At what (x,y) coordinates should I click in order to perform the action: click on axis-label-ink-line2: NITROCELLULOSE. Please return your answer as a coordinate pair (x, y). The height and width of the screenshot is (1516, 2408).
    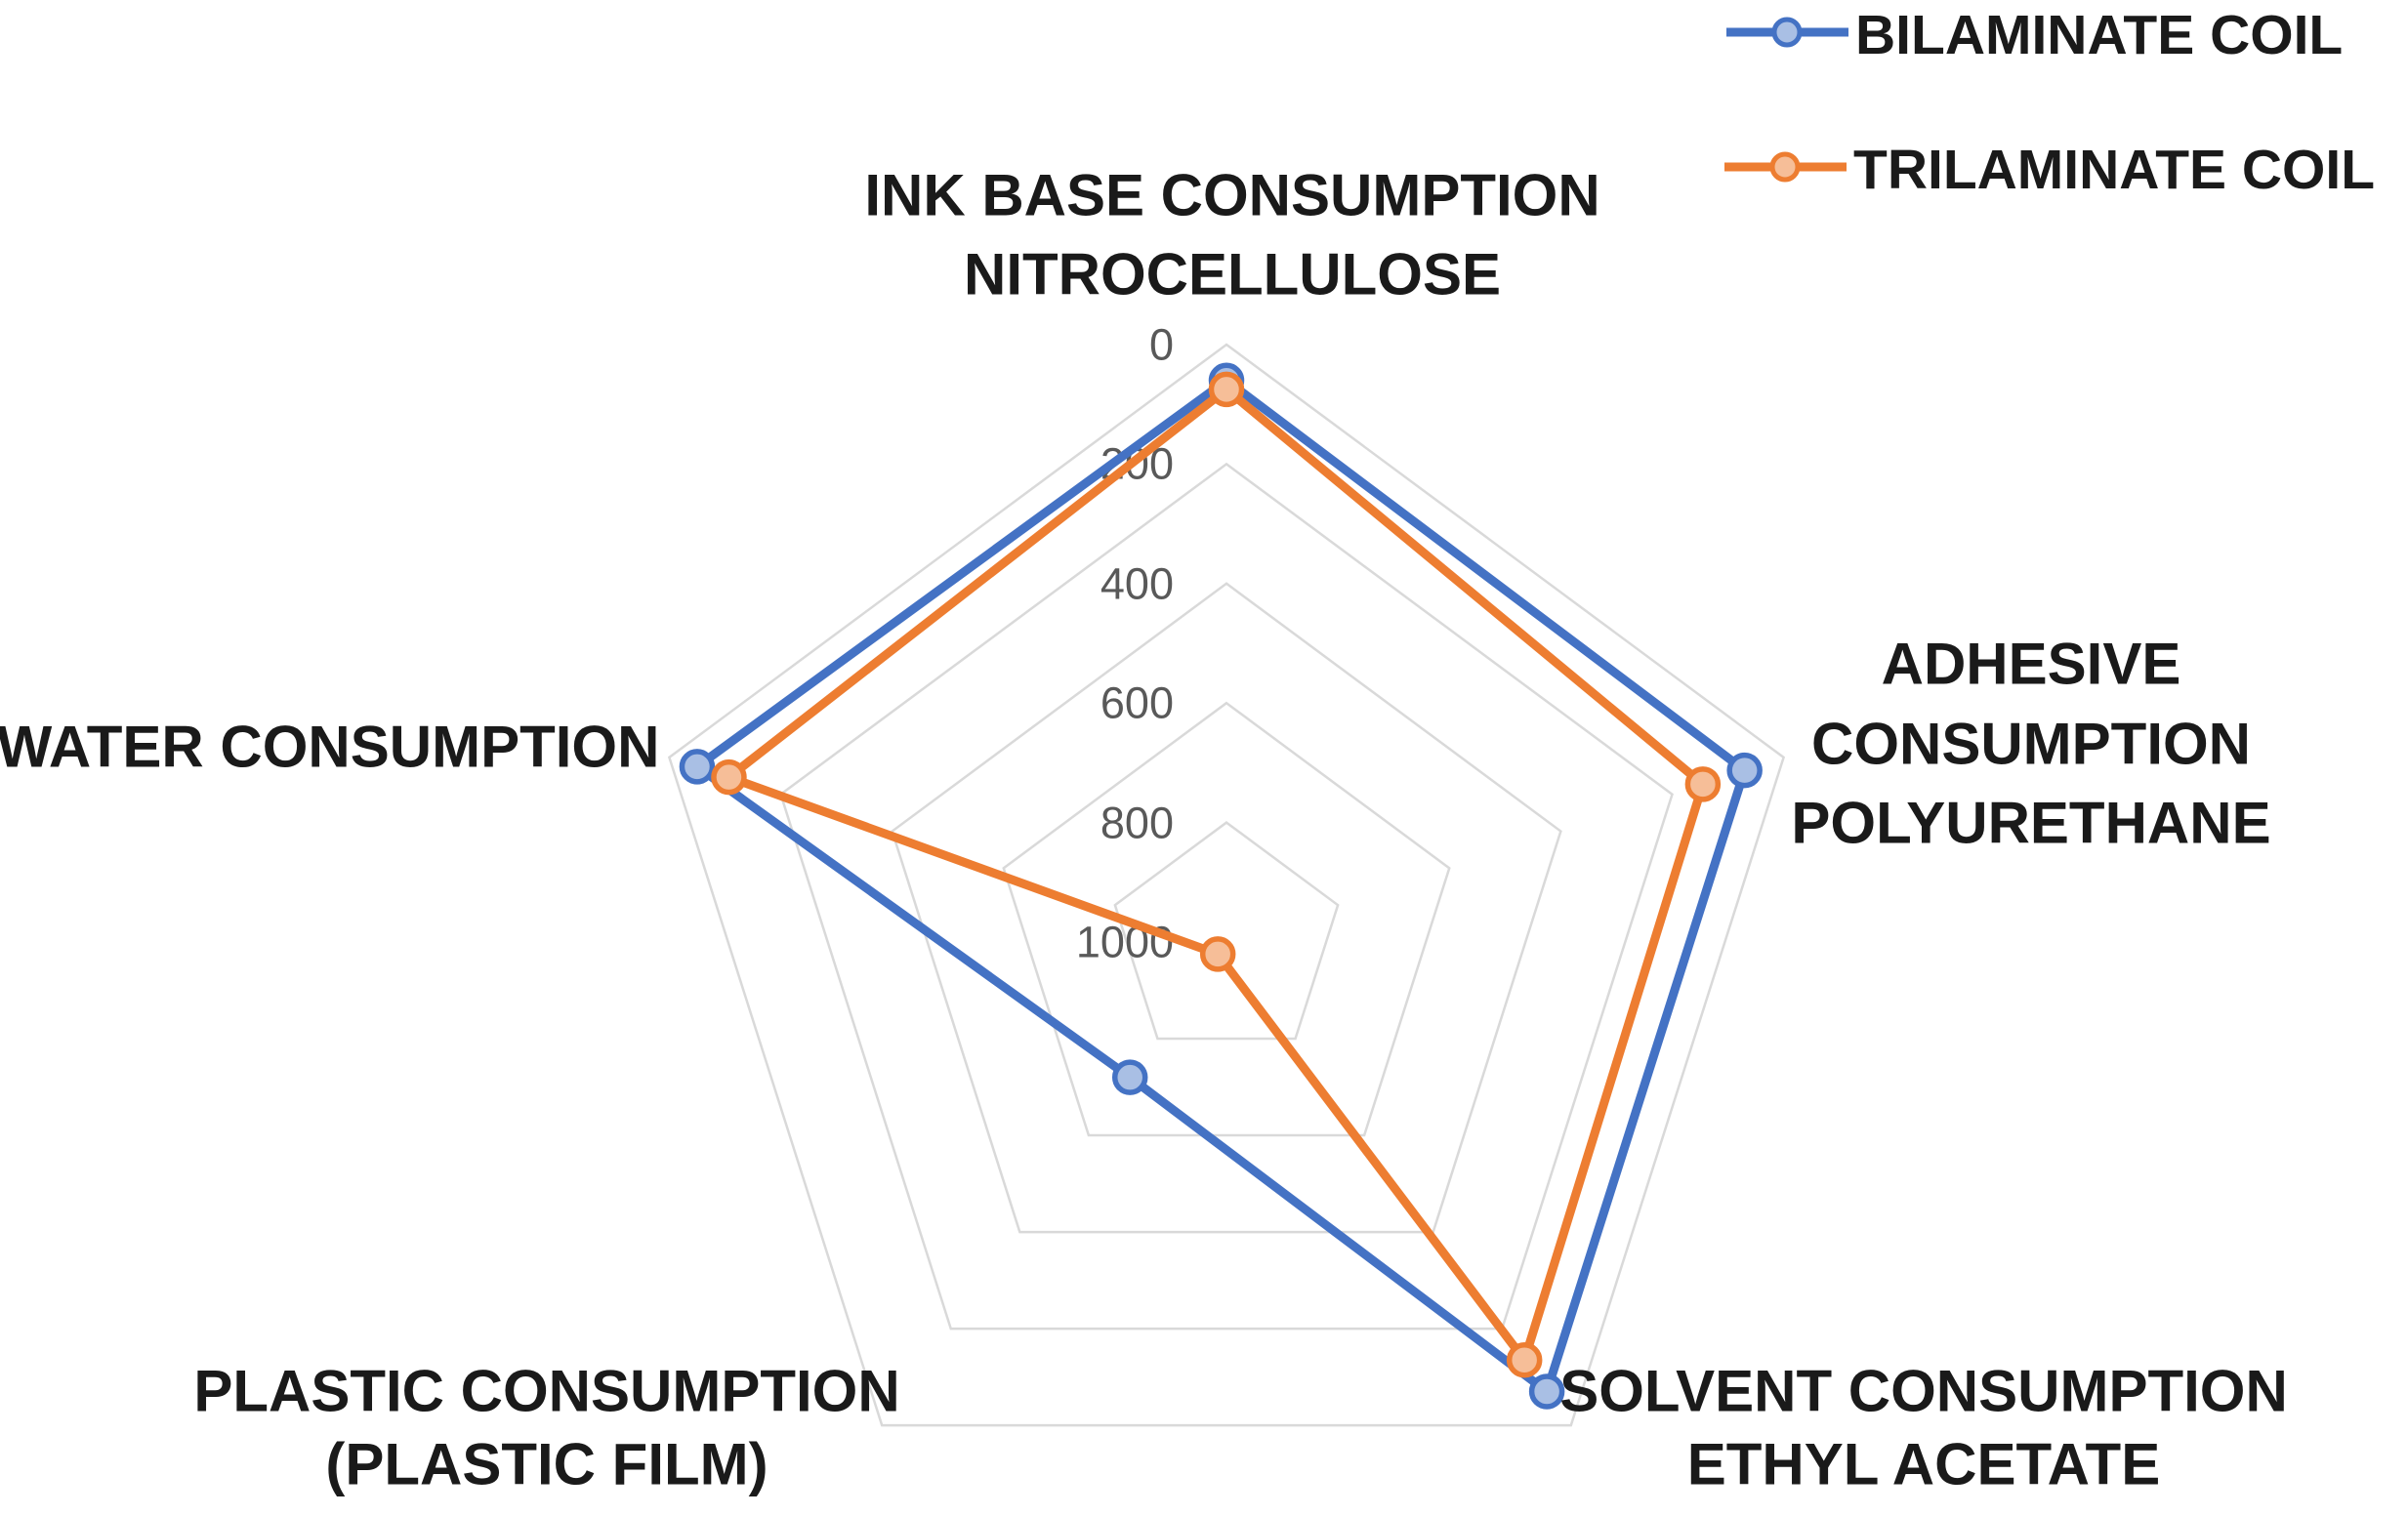
    Looking at the image, I should click on (1232, 274).